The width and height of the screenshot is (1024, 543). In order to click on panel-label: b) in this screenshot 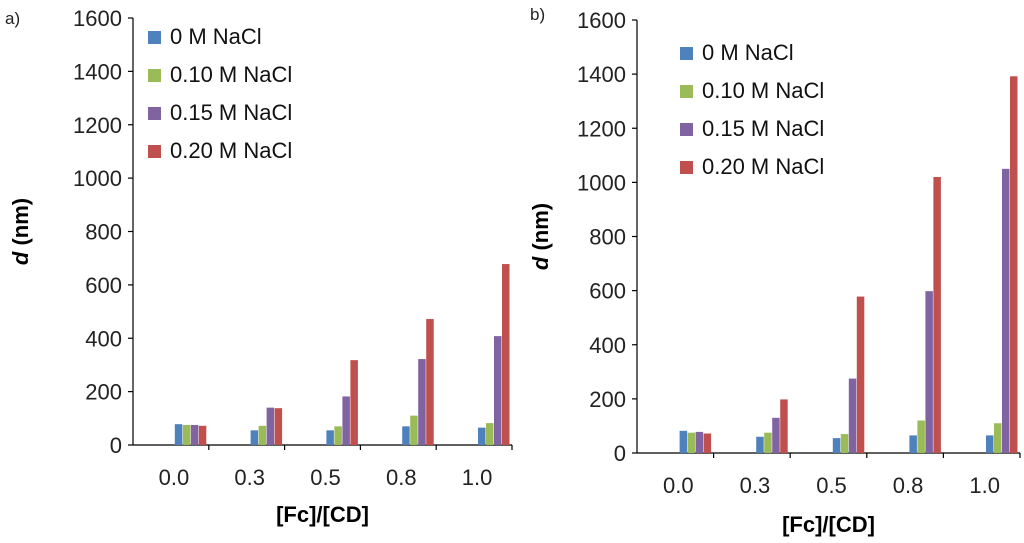, I will do `click(537, 14)`.